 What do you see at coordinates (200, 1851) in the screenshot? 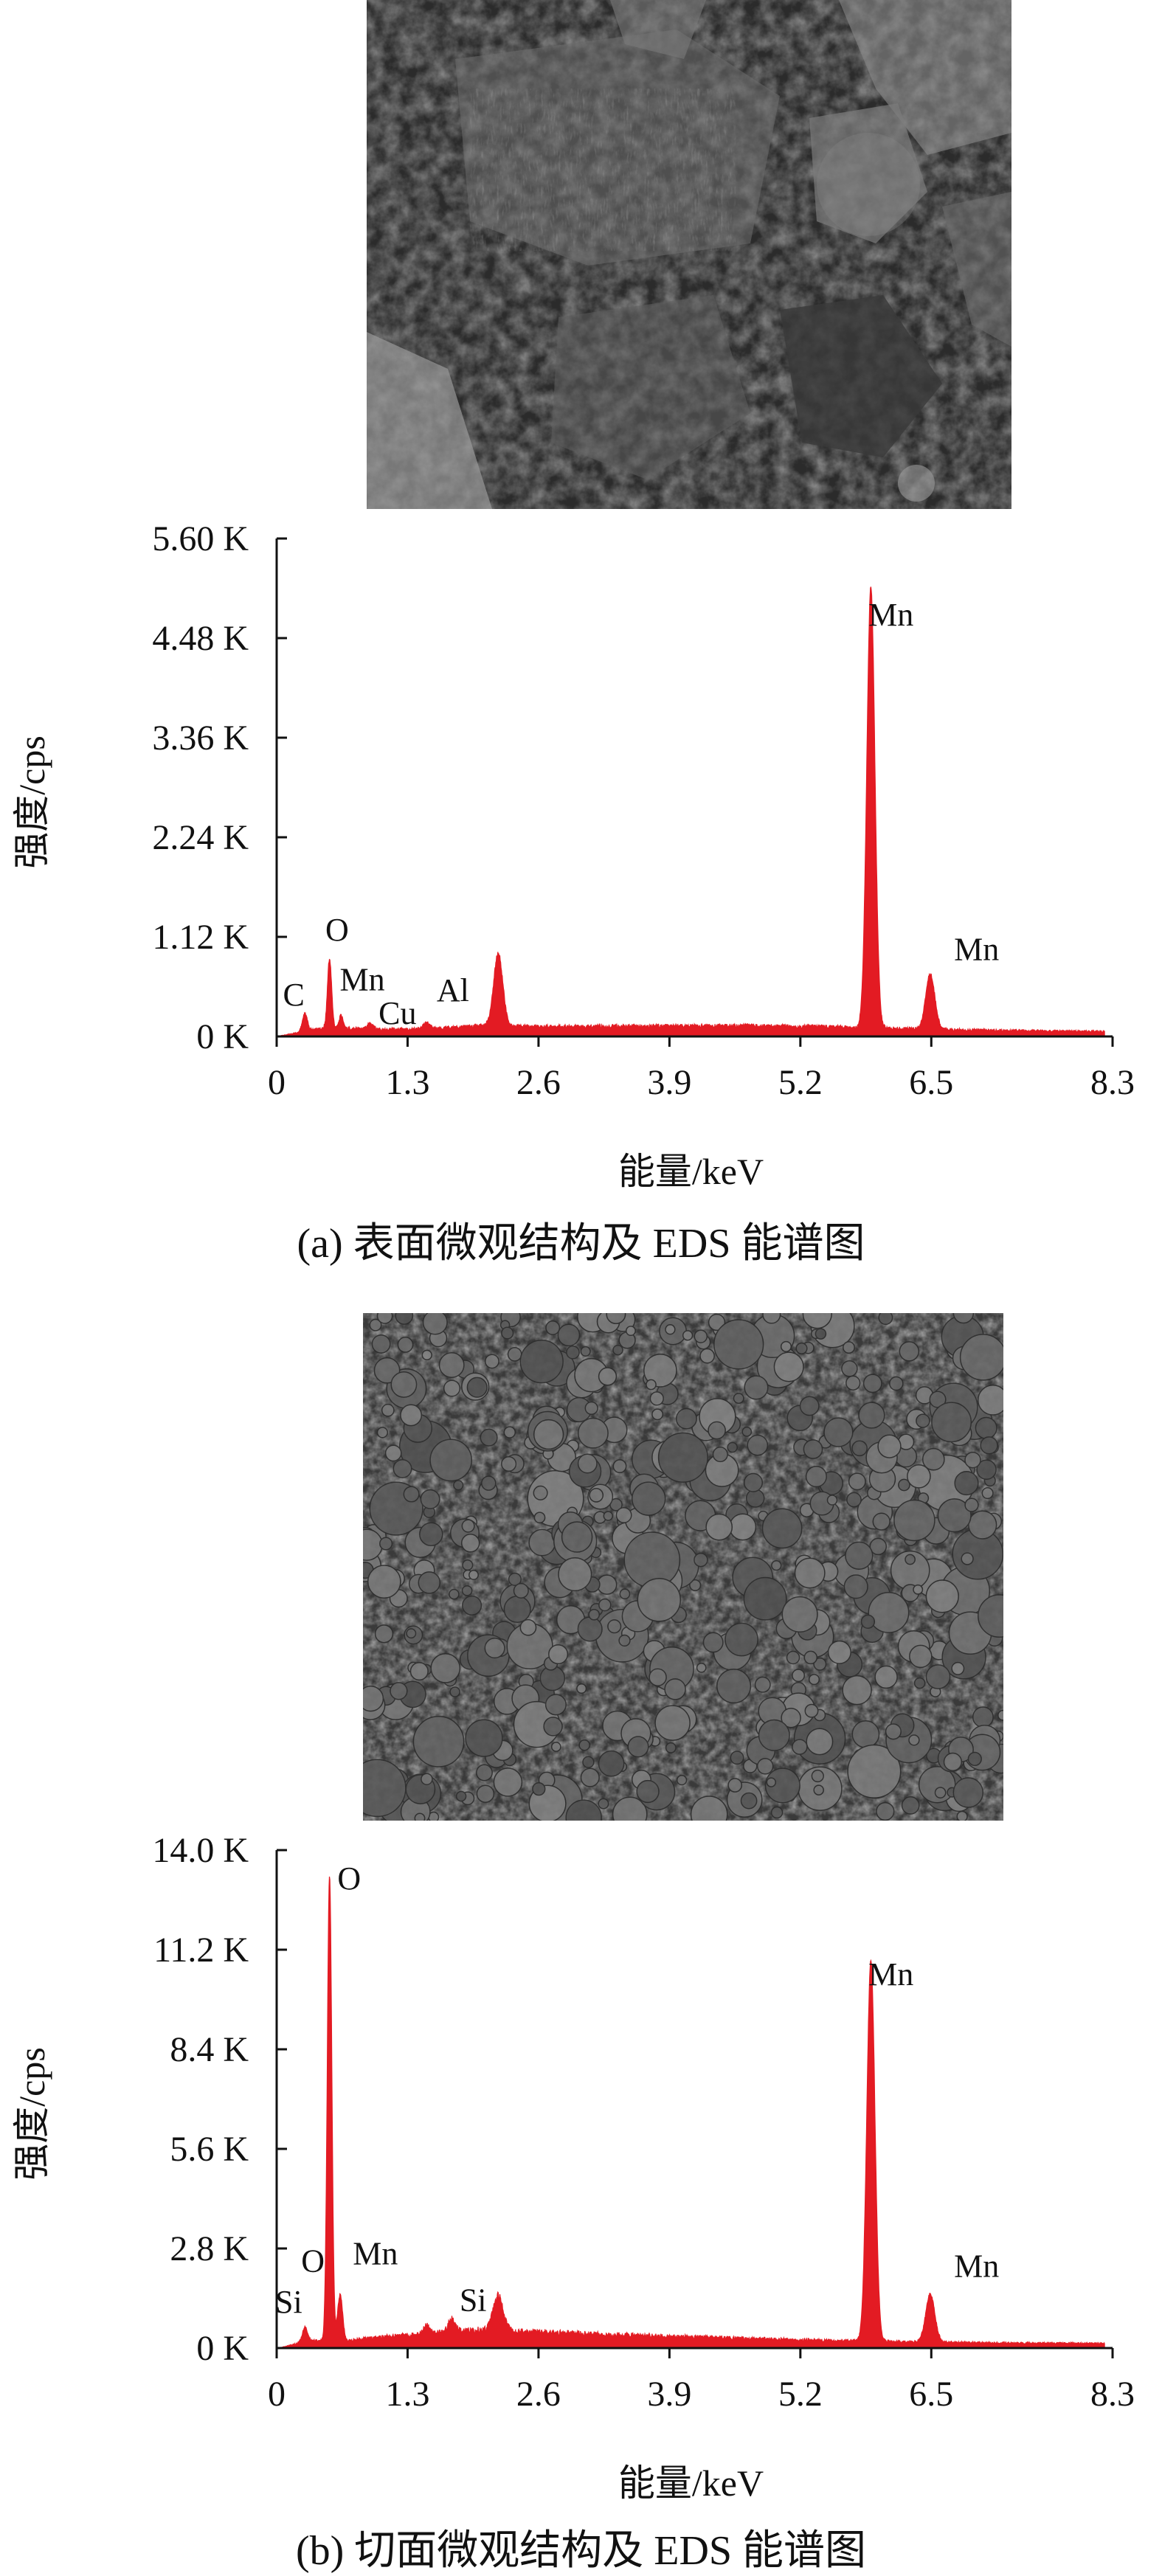
I see `y-tick-label: 14.0 K` at bounding box center [200, 1851].